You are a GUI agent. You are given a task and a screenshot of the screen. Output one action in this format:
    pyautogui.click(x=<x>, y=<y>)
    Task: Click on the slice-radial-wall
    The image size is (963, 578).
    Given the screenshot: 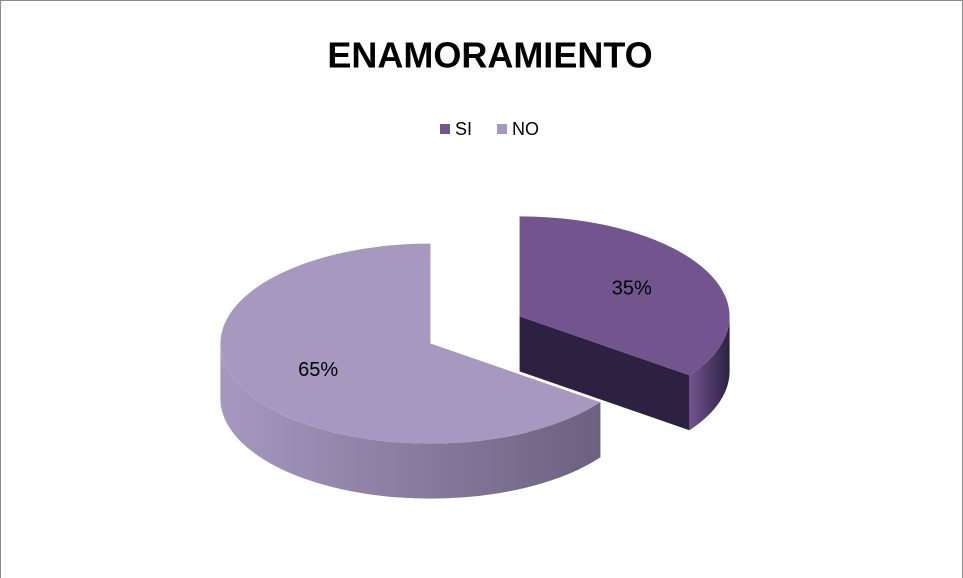 What is the action you would take?
    pyautogui.click(x=604, y=373)
    